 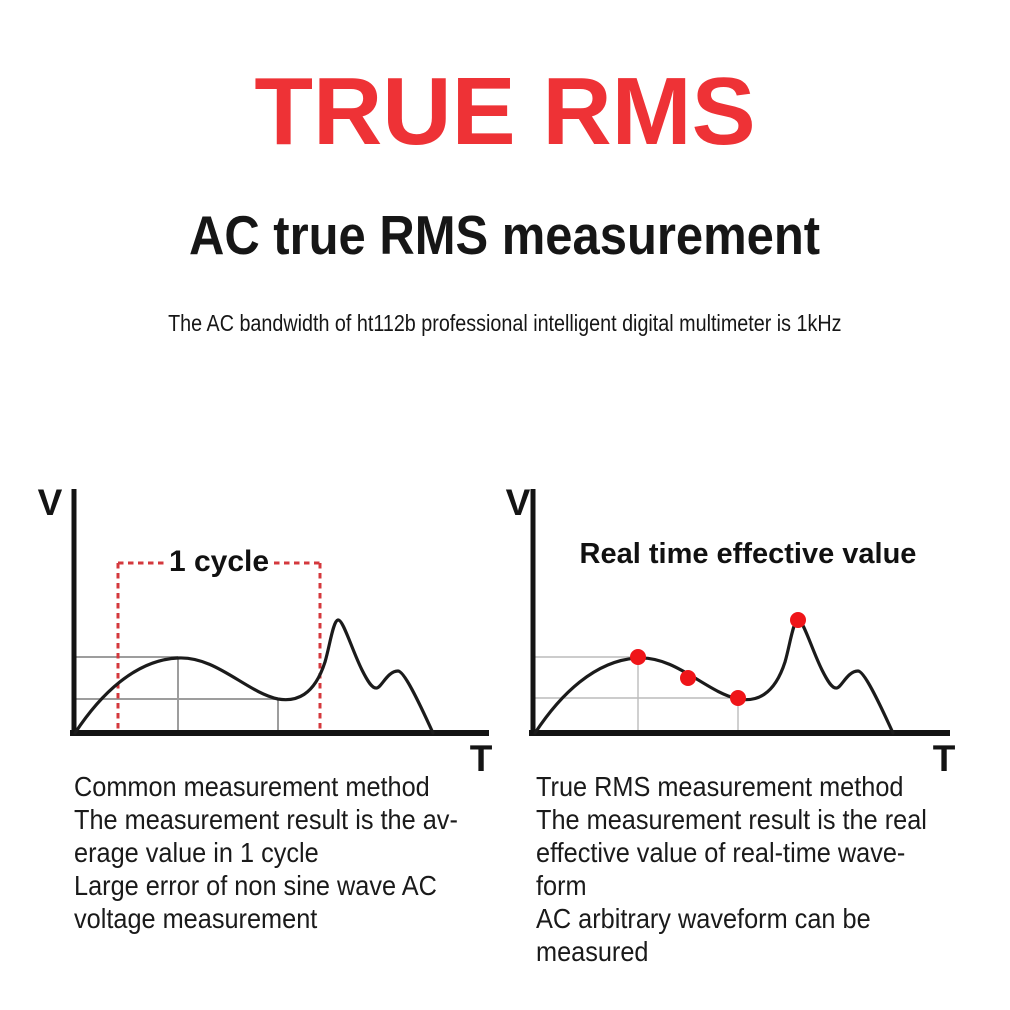 I want to click on caption-line: form, so click(x=561, y=885).